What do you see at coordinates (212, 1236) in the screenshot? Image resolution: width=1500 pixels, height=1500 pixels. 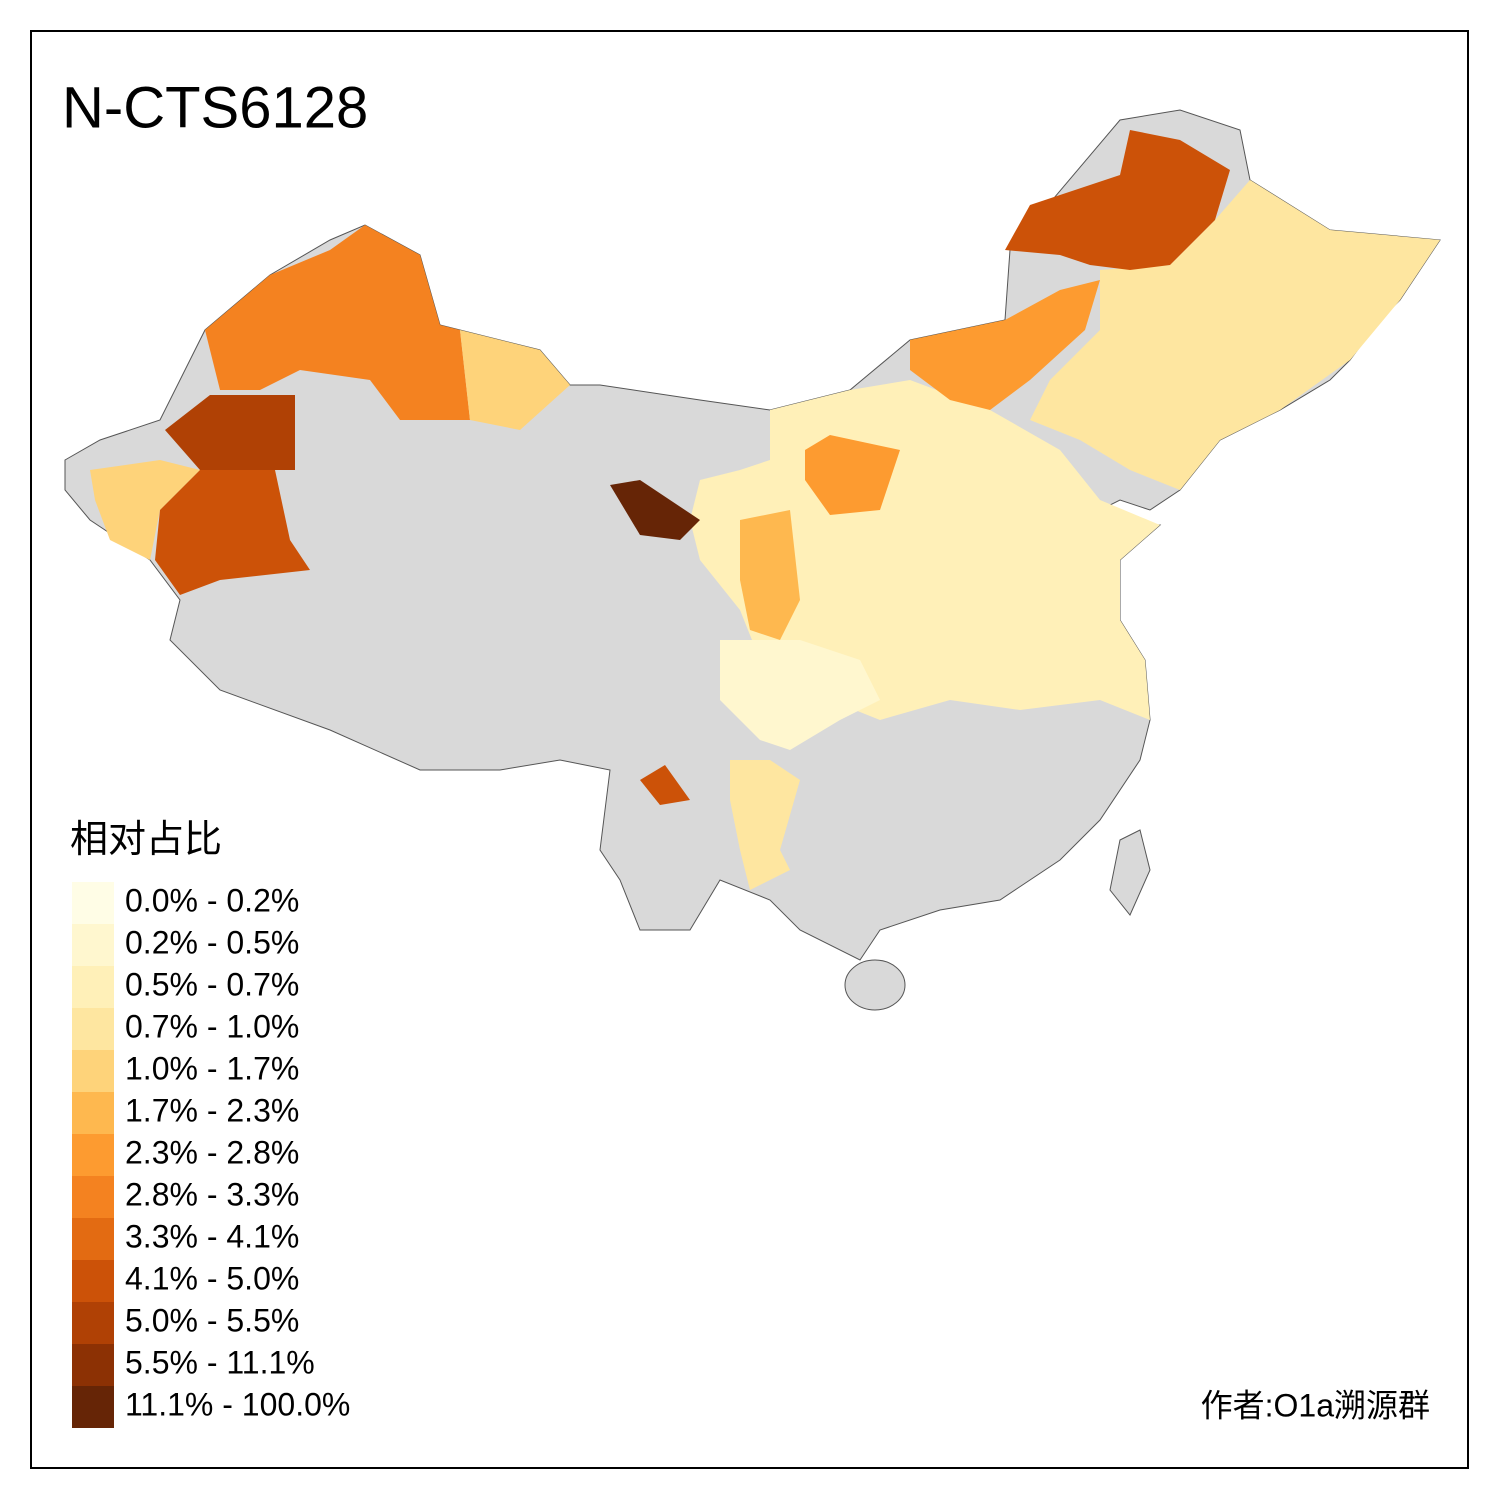 I see `legend-label: 3.3% - 4.1%` at bounding box center [212, 1236].